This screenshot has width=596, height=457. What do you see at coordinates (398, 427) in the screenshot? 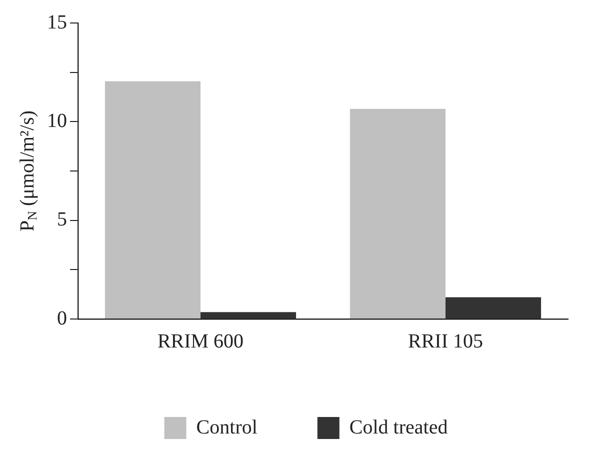
I see `legend-label: Cold treated` at bounding box center [398, 427].